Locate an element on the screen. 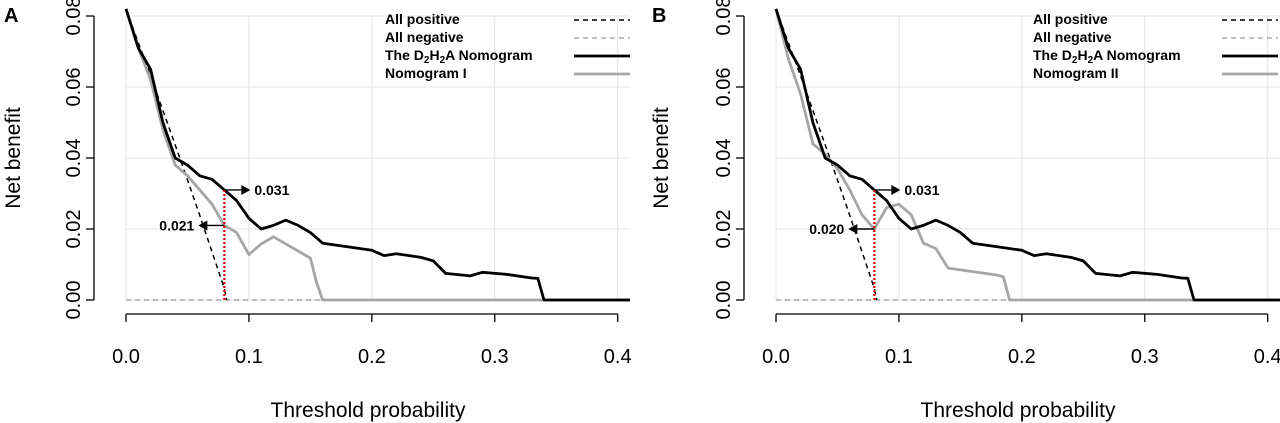 This screenshot has width=1280, height=423. legend-text-part: Nomogram II is located at coordinates (1076, 73).